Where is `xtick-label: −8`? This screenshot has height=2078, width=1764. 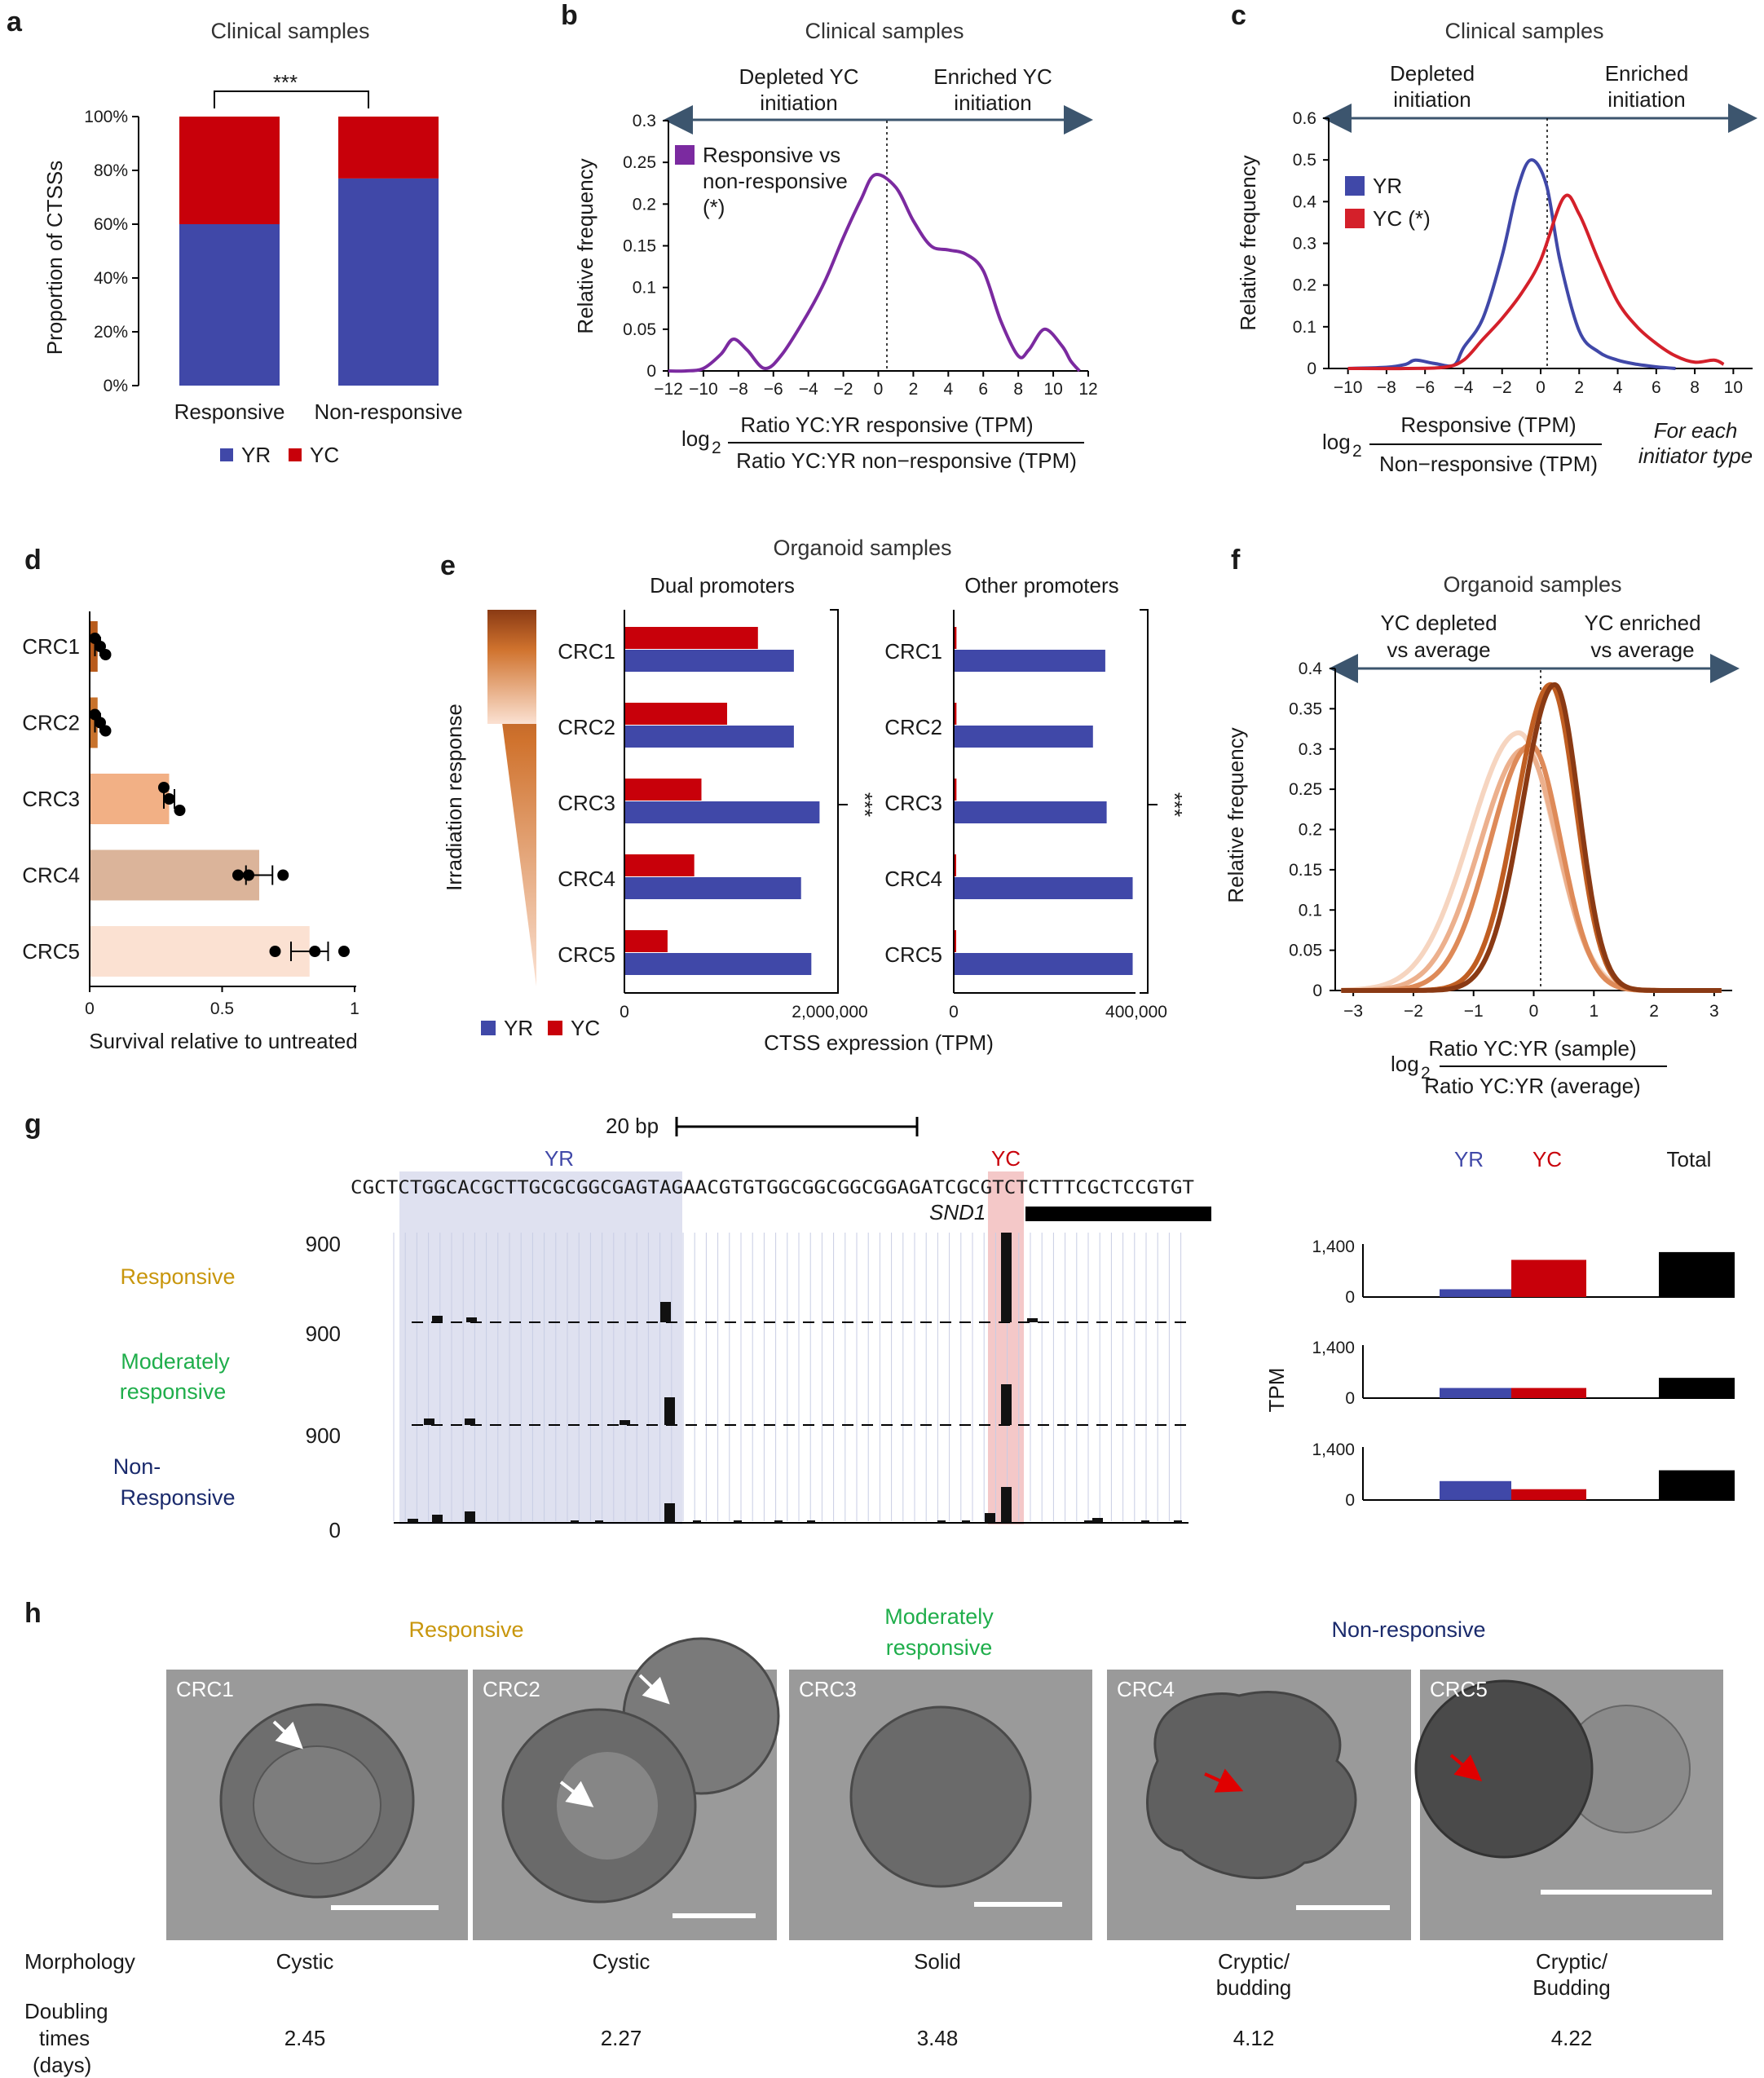 xtick-label: −8 is located at coordinates (1386, 387).